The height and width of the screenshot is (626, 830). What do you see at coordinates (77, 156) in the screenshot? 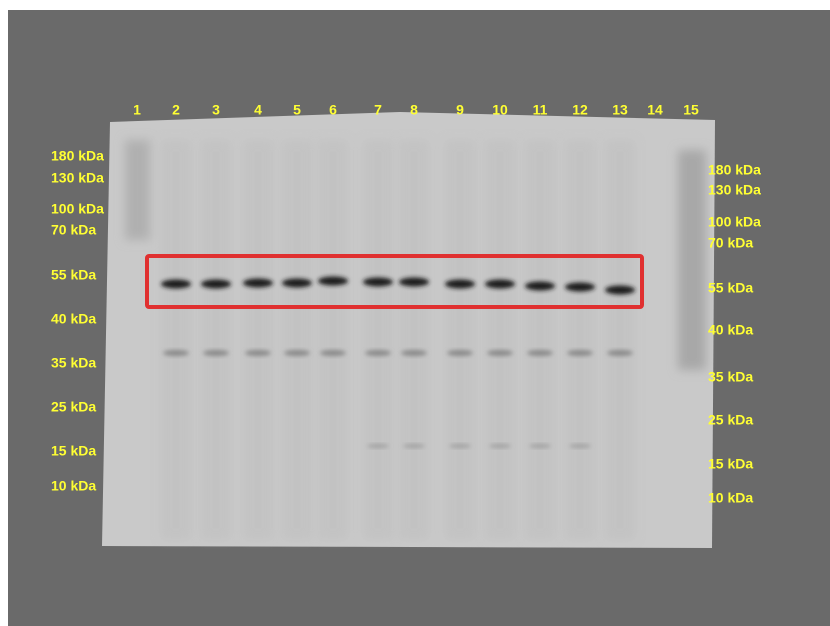
I see `marker-label-left: 180 kDa` at bounding box center [77, 156].